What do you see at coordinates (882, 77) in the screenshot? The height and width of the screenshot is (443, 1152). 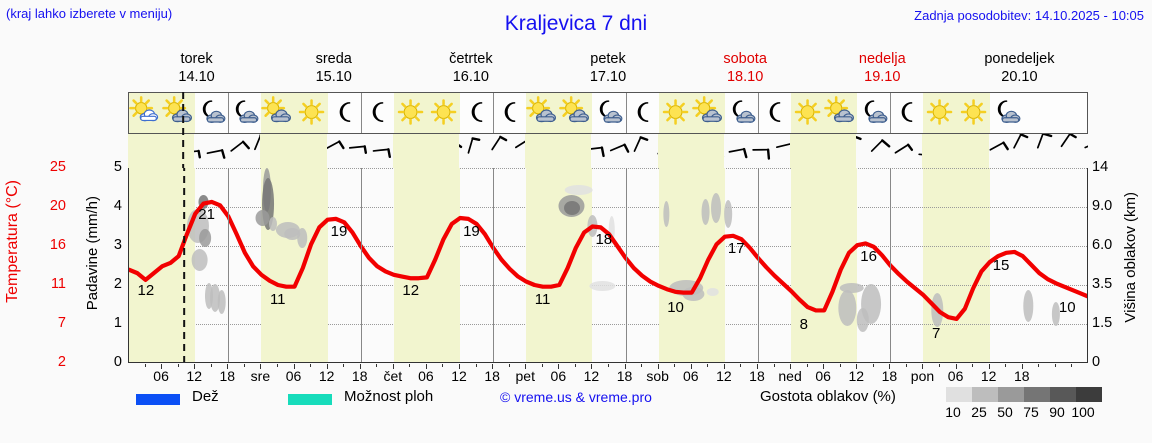 I see `day-date: 19.10` at bounding box center [882, 77].